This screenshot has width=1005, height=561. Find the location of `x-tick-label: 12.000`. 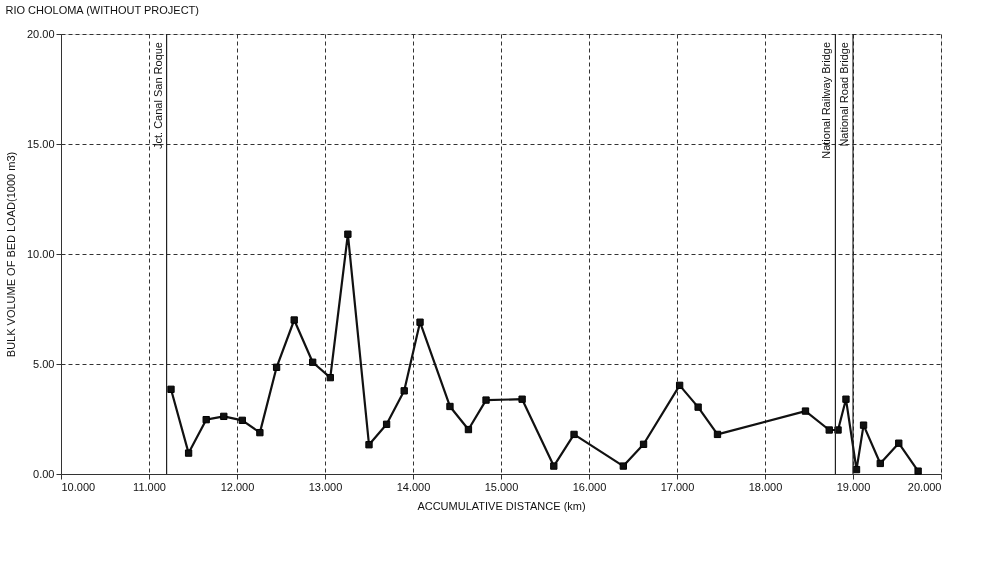

x-tick-label: 12.000 is located at coordinates (237, 486).